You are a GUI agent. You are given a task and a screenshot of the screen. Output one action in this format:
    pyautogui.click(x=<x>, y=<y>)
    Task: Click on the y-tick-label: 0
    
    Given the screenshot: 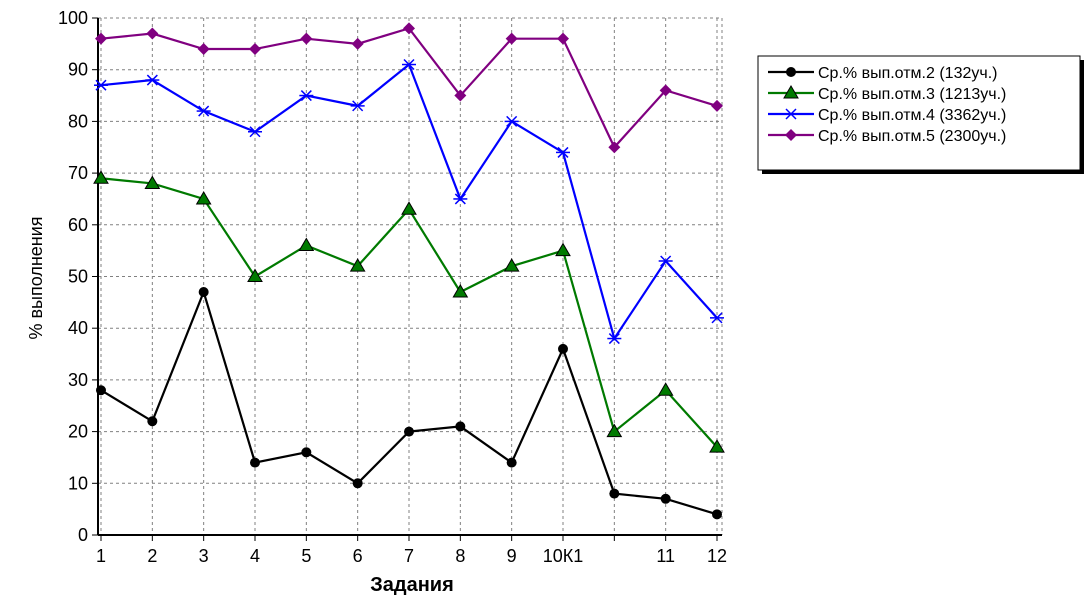 What is the action you would take?
    pyautogui.click(x=83, y=535)
    